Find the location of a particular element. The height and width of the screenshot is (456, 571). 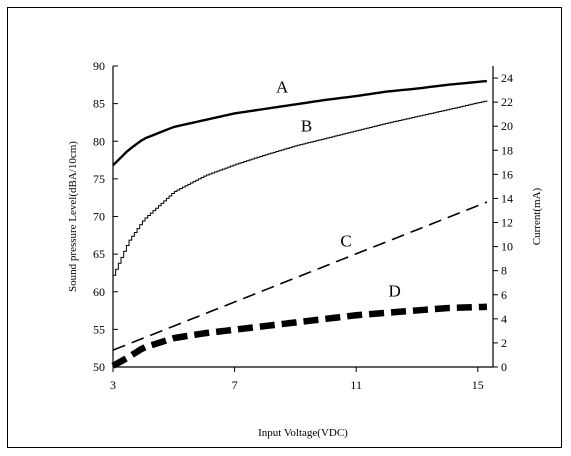

series-label-d: D is located at coordinates (395, 290).